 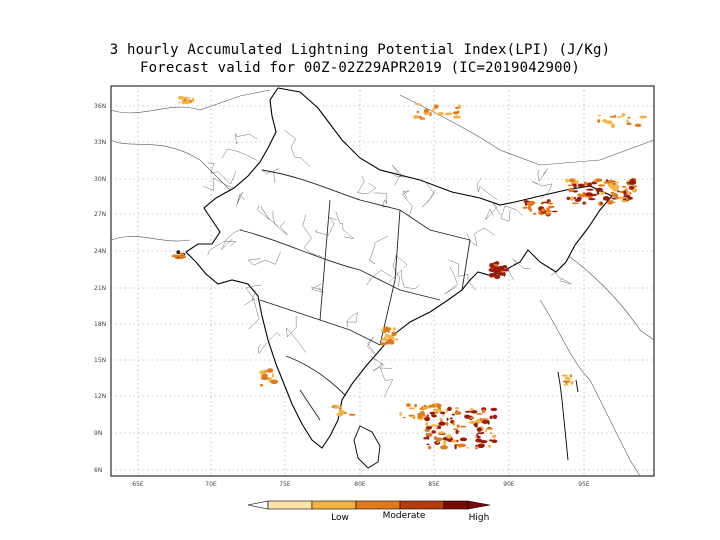 I want to click on lat-label: 6N, so click(x=98, y=470).